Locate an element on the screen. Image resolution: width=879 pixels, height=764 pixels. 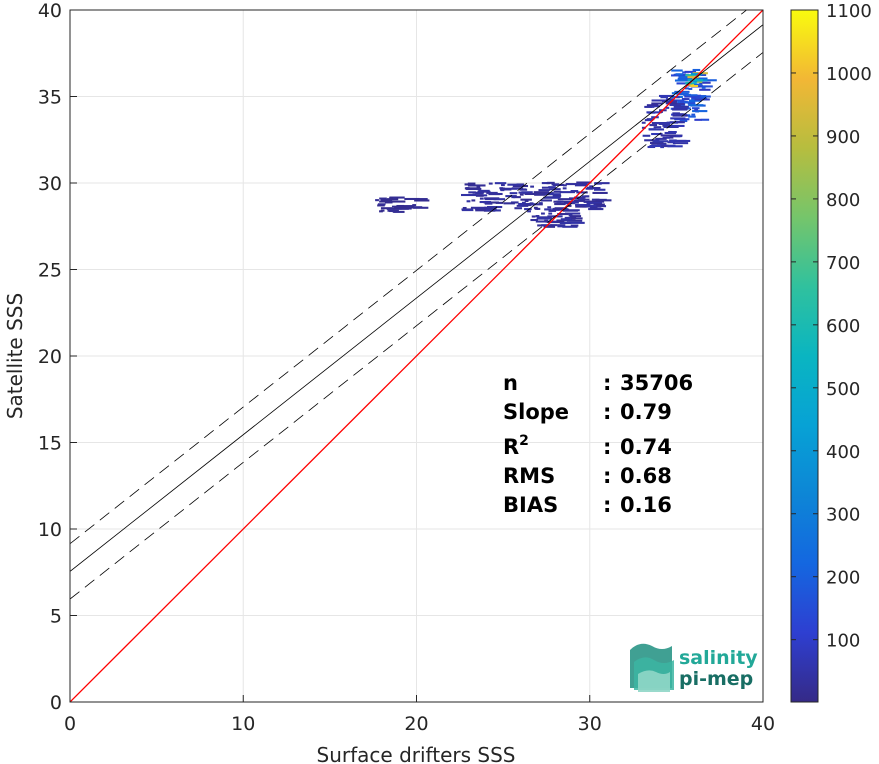
y-tick-label: 5 is located at coordinates (56, 617).